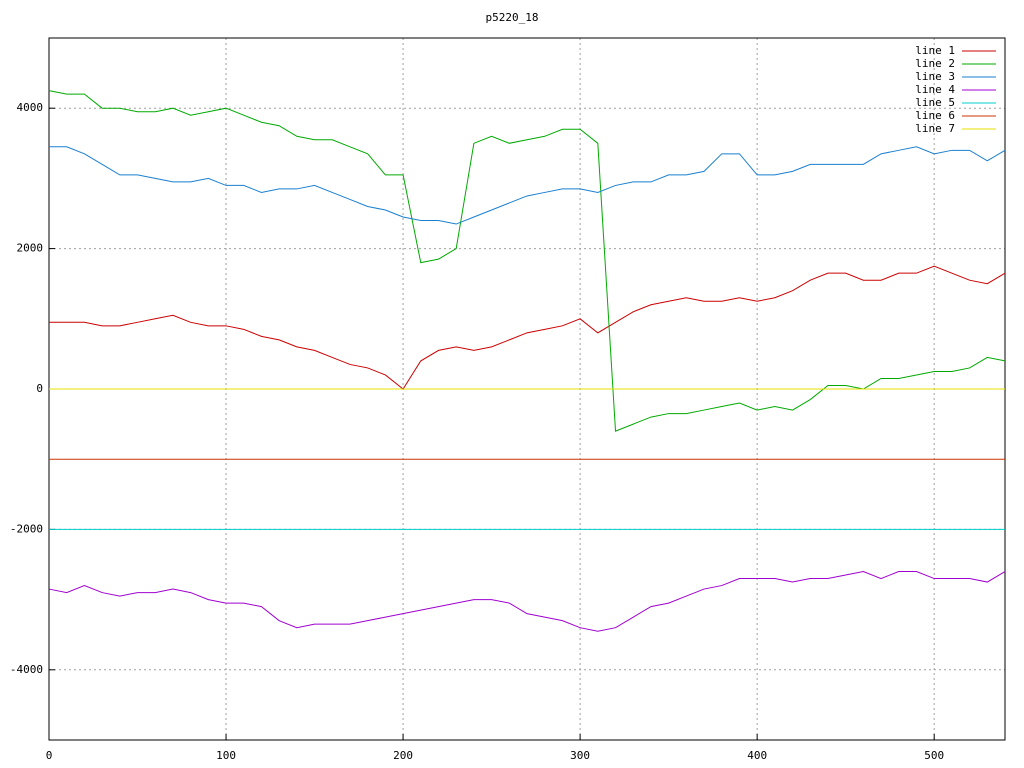  Describe the element at coordinates (26, 669) in the screenshot. I see `y-tick-label: -4000` at that location.